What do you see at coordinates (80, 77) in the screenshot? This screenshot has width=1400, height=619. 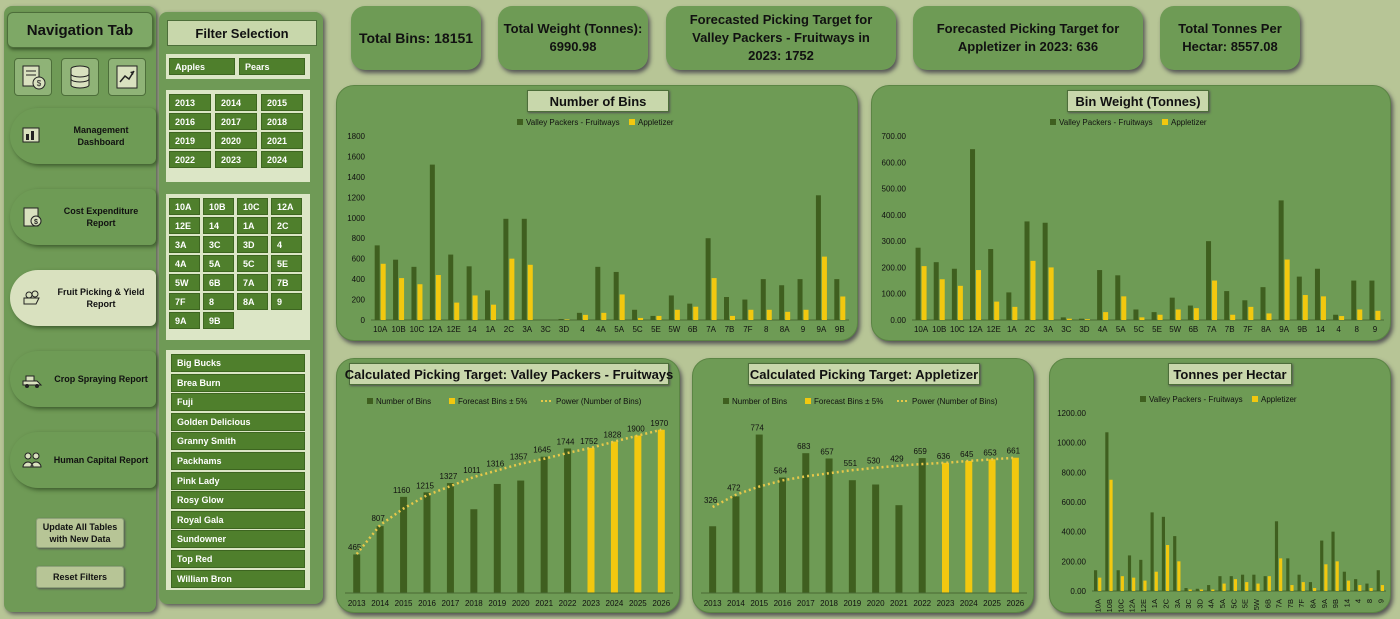 I see `database-icon` at bounding box center [80, 77].